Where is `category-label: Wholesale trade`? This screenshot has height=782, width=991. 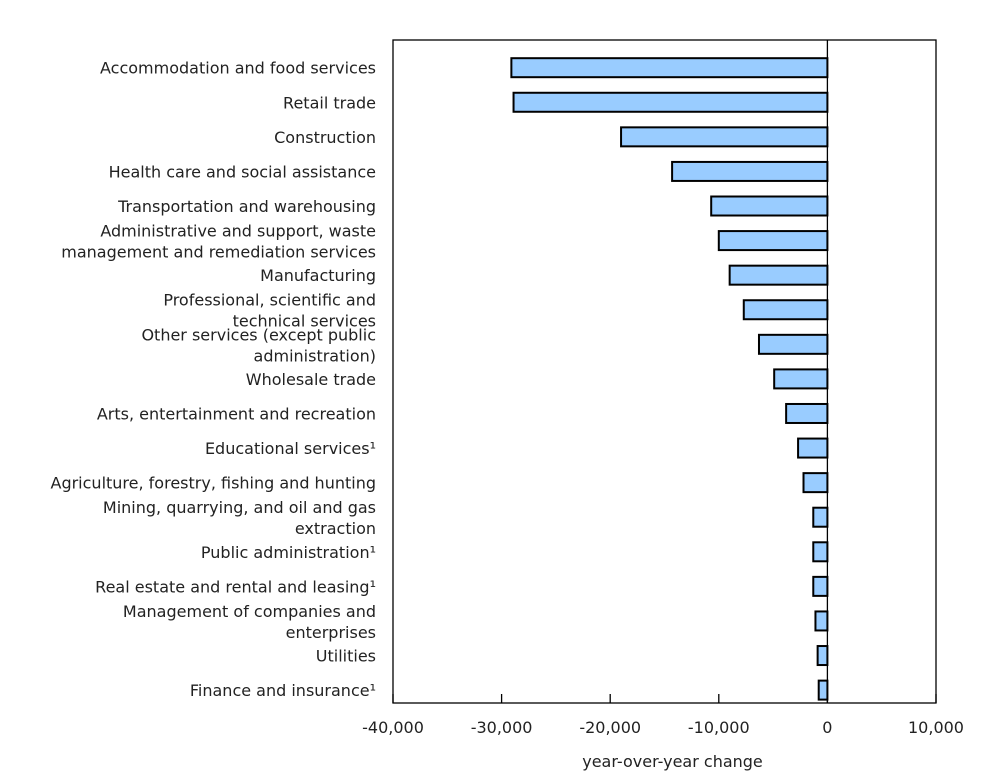
category-label: Wholesale trade is located at coordinates (311, 379).